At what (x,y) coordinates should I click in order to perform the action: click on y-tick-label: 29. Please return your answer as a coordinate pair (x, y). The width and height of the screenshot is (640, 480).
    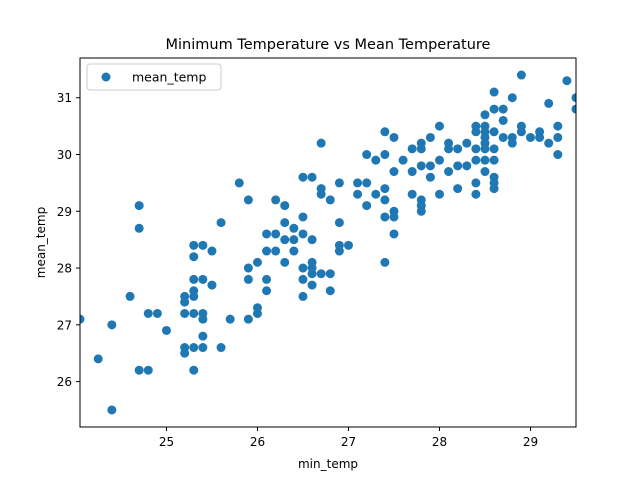
    Looking at the image, I should click on (64, 212).